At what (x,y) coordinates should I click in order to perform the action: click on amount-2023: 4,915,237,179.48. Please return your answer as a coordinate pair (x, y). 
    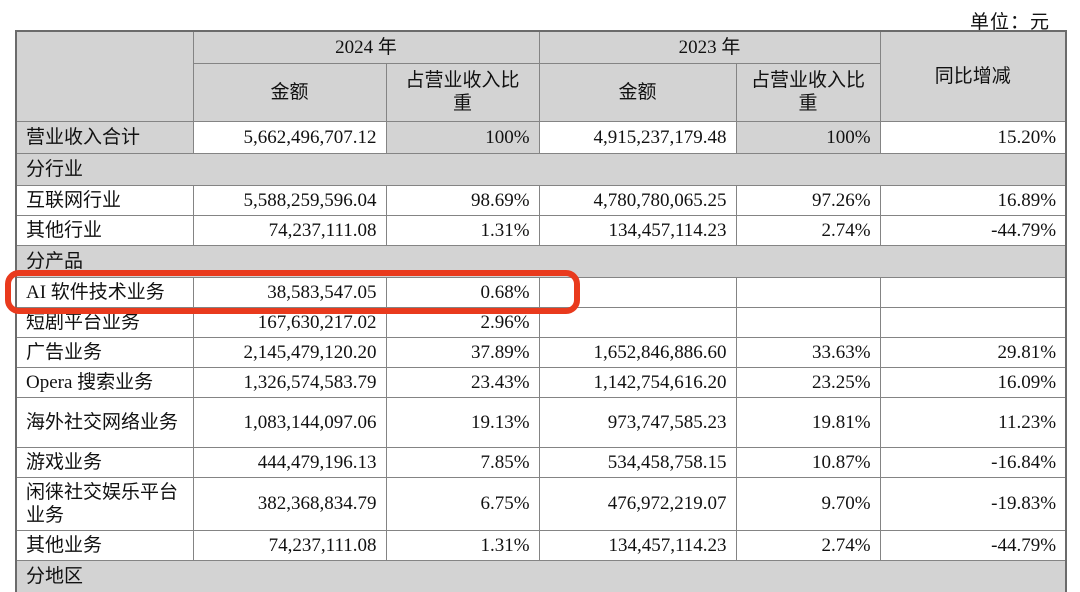
    Looking at the image, I should click on (637, 137).